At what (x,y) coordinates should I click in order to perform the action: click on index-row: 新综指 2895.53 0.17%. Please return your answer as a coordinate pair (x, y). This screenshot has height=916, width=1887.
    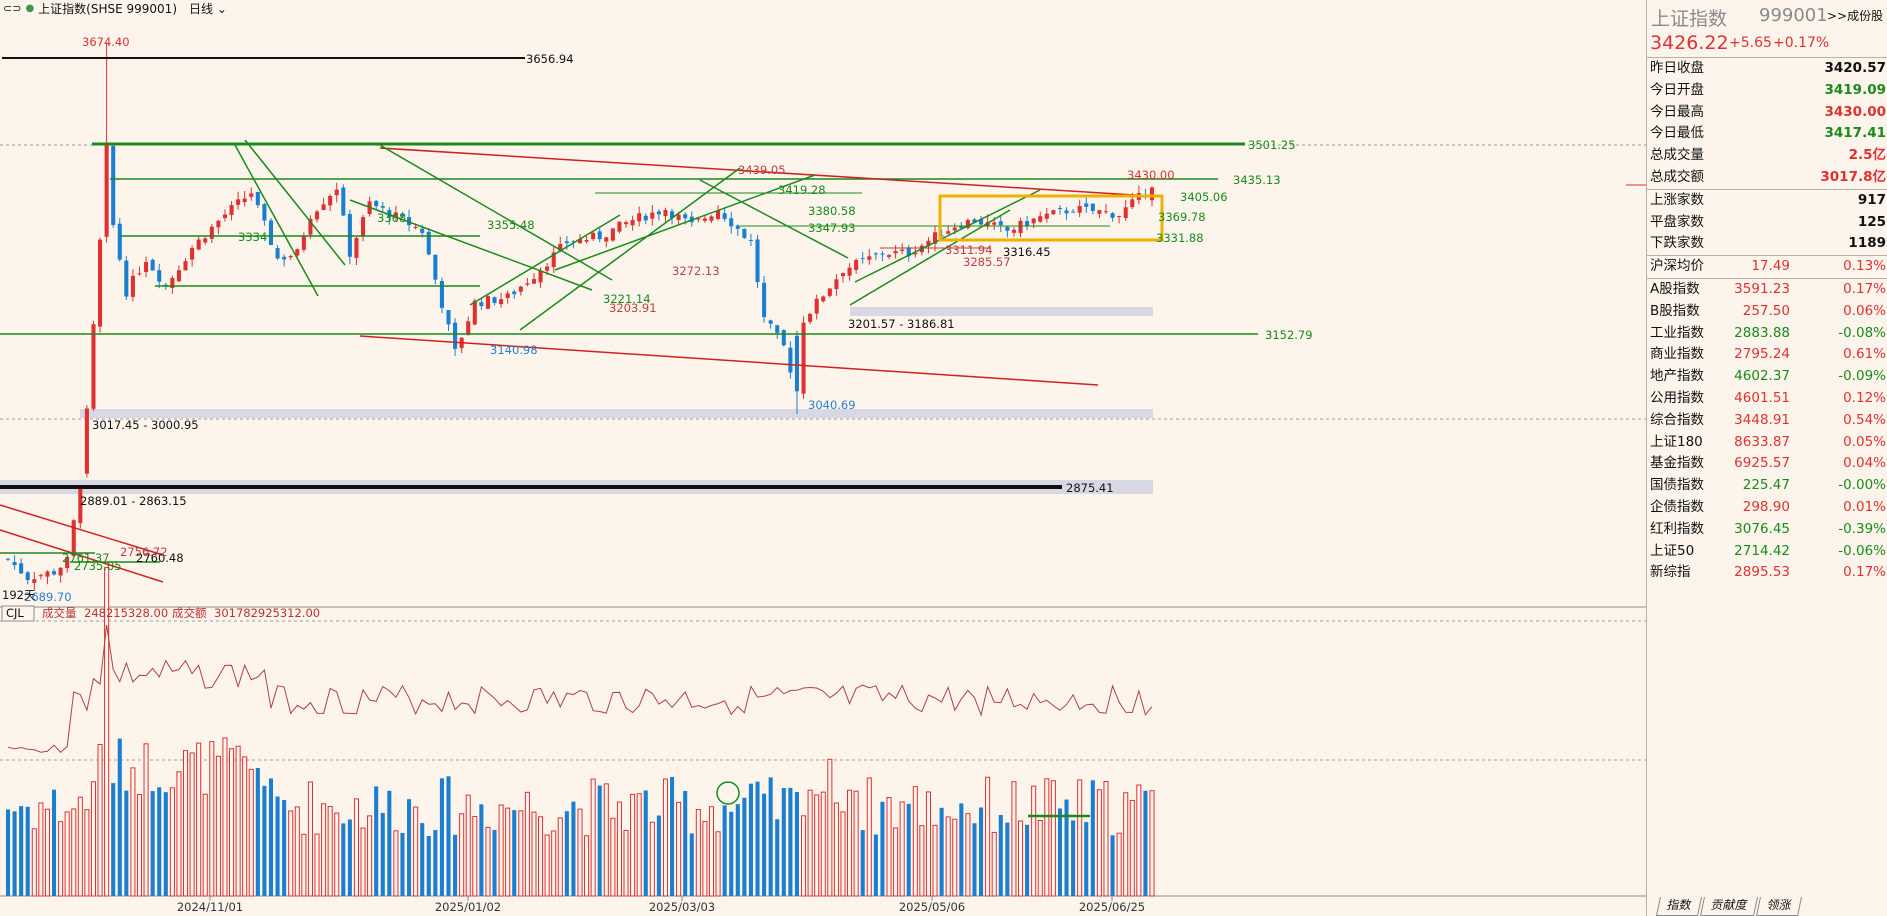
    Looking at the image, I should click on (1767, 573).